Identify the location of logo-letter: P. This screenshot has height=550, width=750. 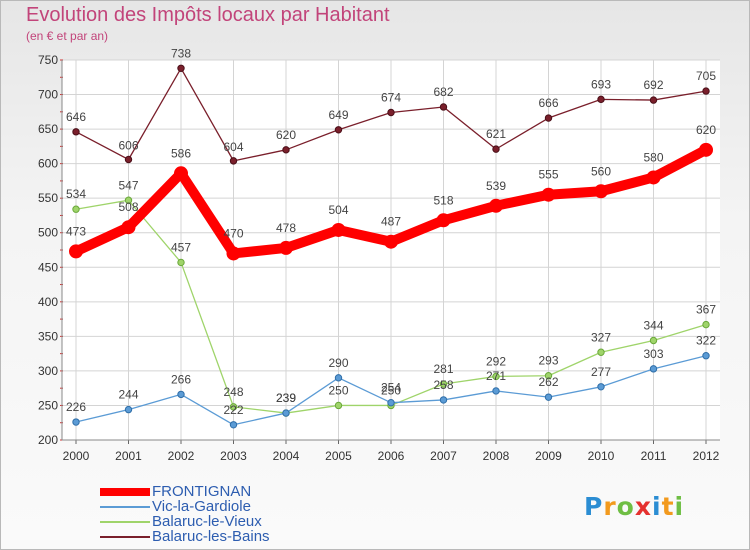
(594, 506).